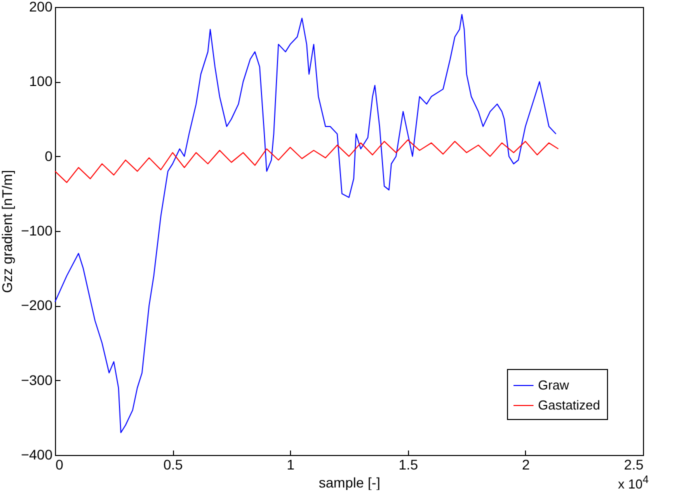 This screenshot has width=678, height=494. Describe the element at coordinates (48, 156) in the screenshot. I see `y-tick-label: 0` at that location.